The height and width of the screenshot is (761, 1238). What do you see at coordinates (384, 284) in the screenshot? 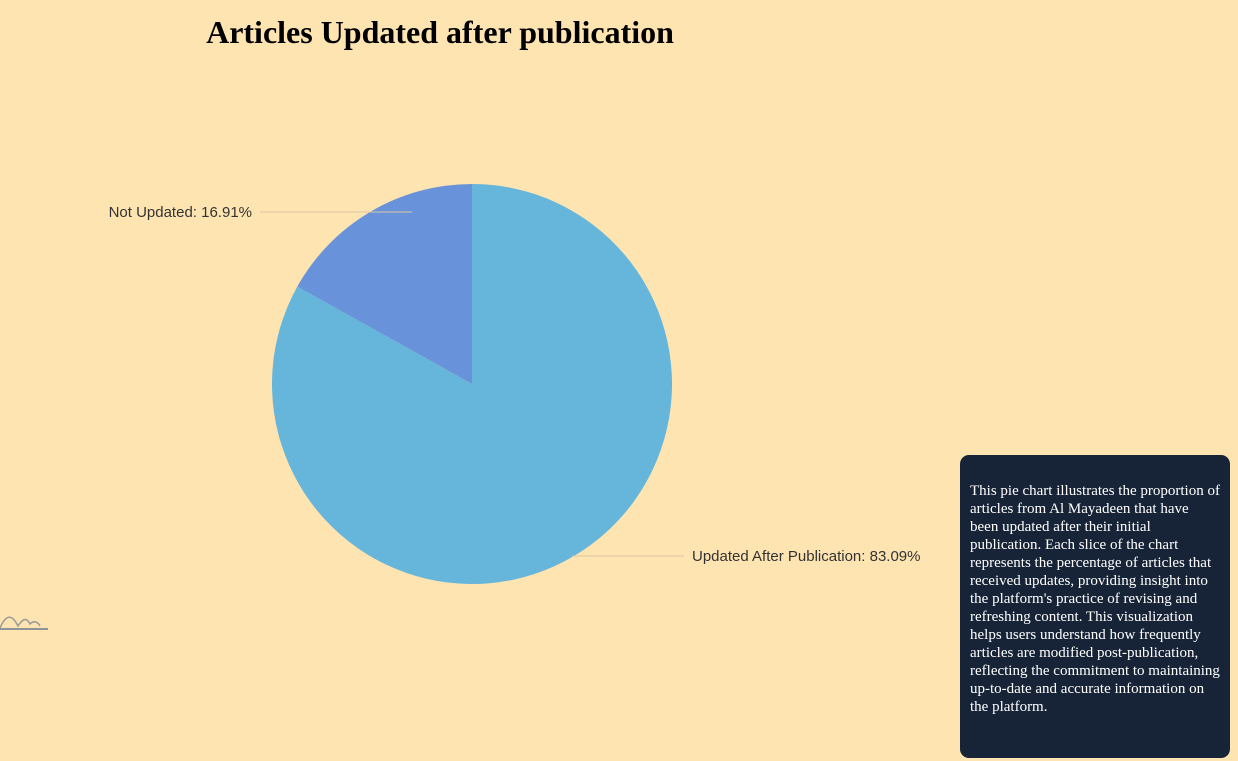
I see `pie-slice-not-updated` at bounding box center [384, 284].